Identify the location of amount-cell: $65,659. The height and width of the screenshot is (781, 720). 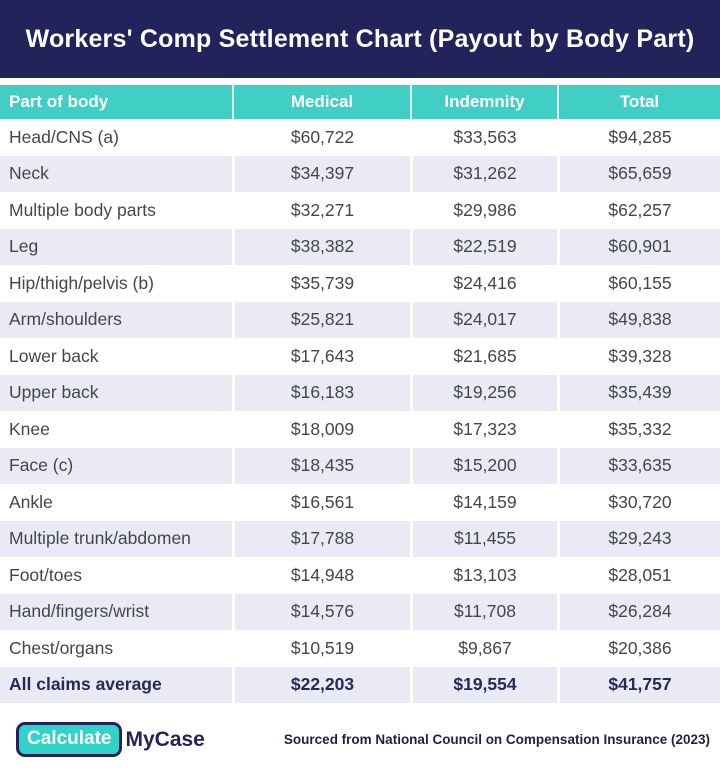
(638, 173).